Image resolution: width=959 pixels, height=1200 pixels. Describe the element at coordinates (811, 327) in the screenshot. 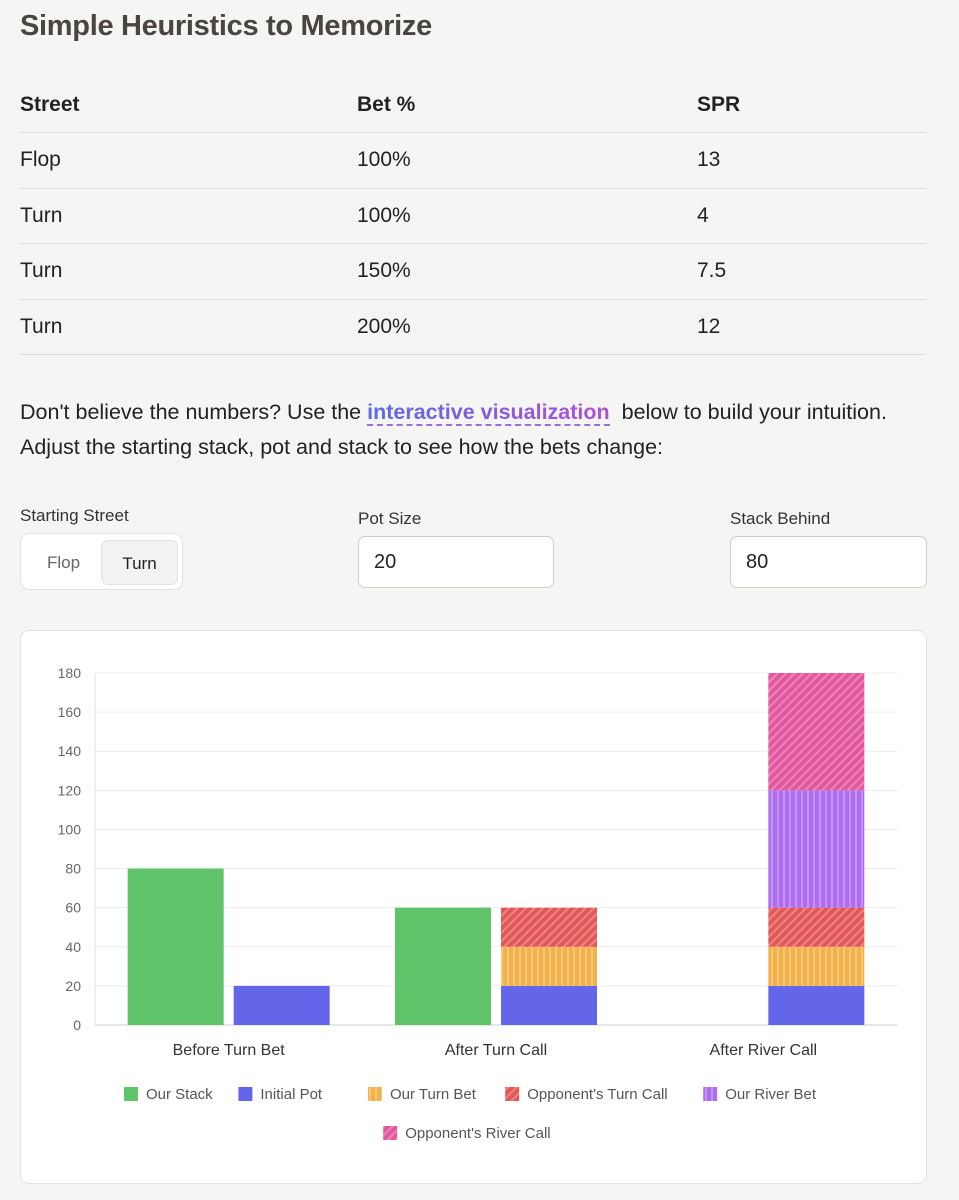

I see `table-cell-spr: 12` at that location.